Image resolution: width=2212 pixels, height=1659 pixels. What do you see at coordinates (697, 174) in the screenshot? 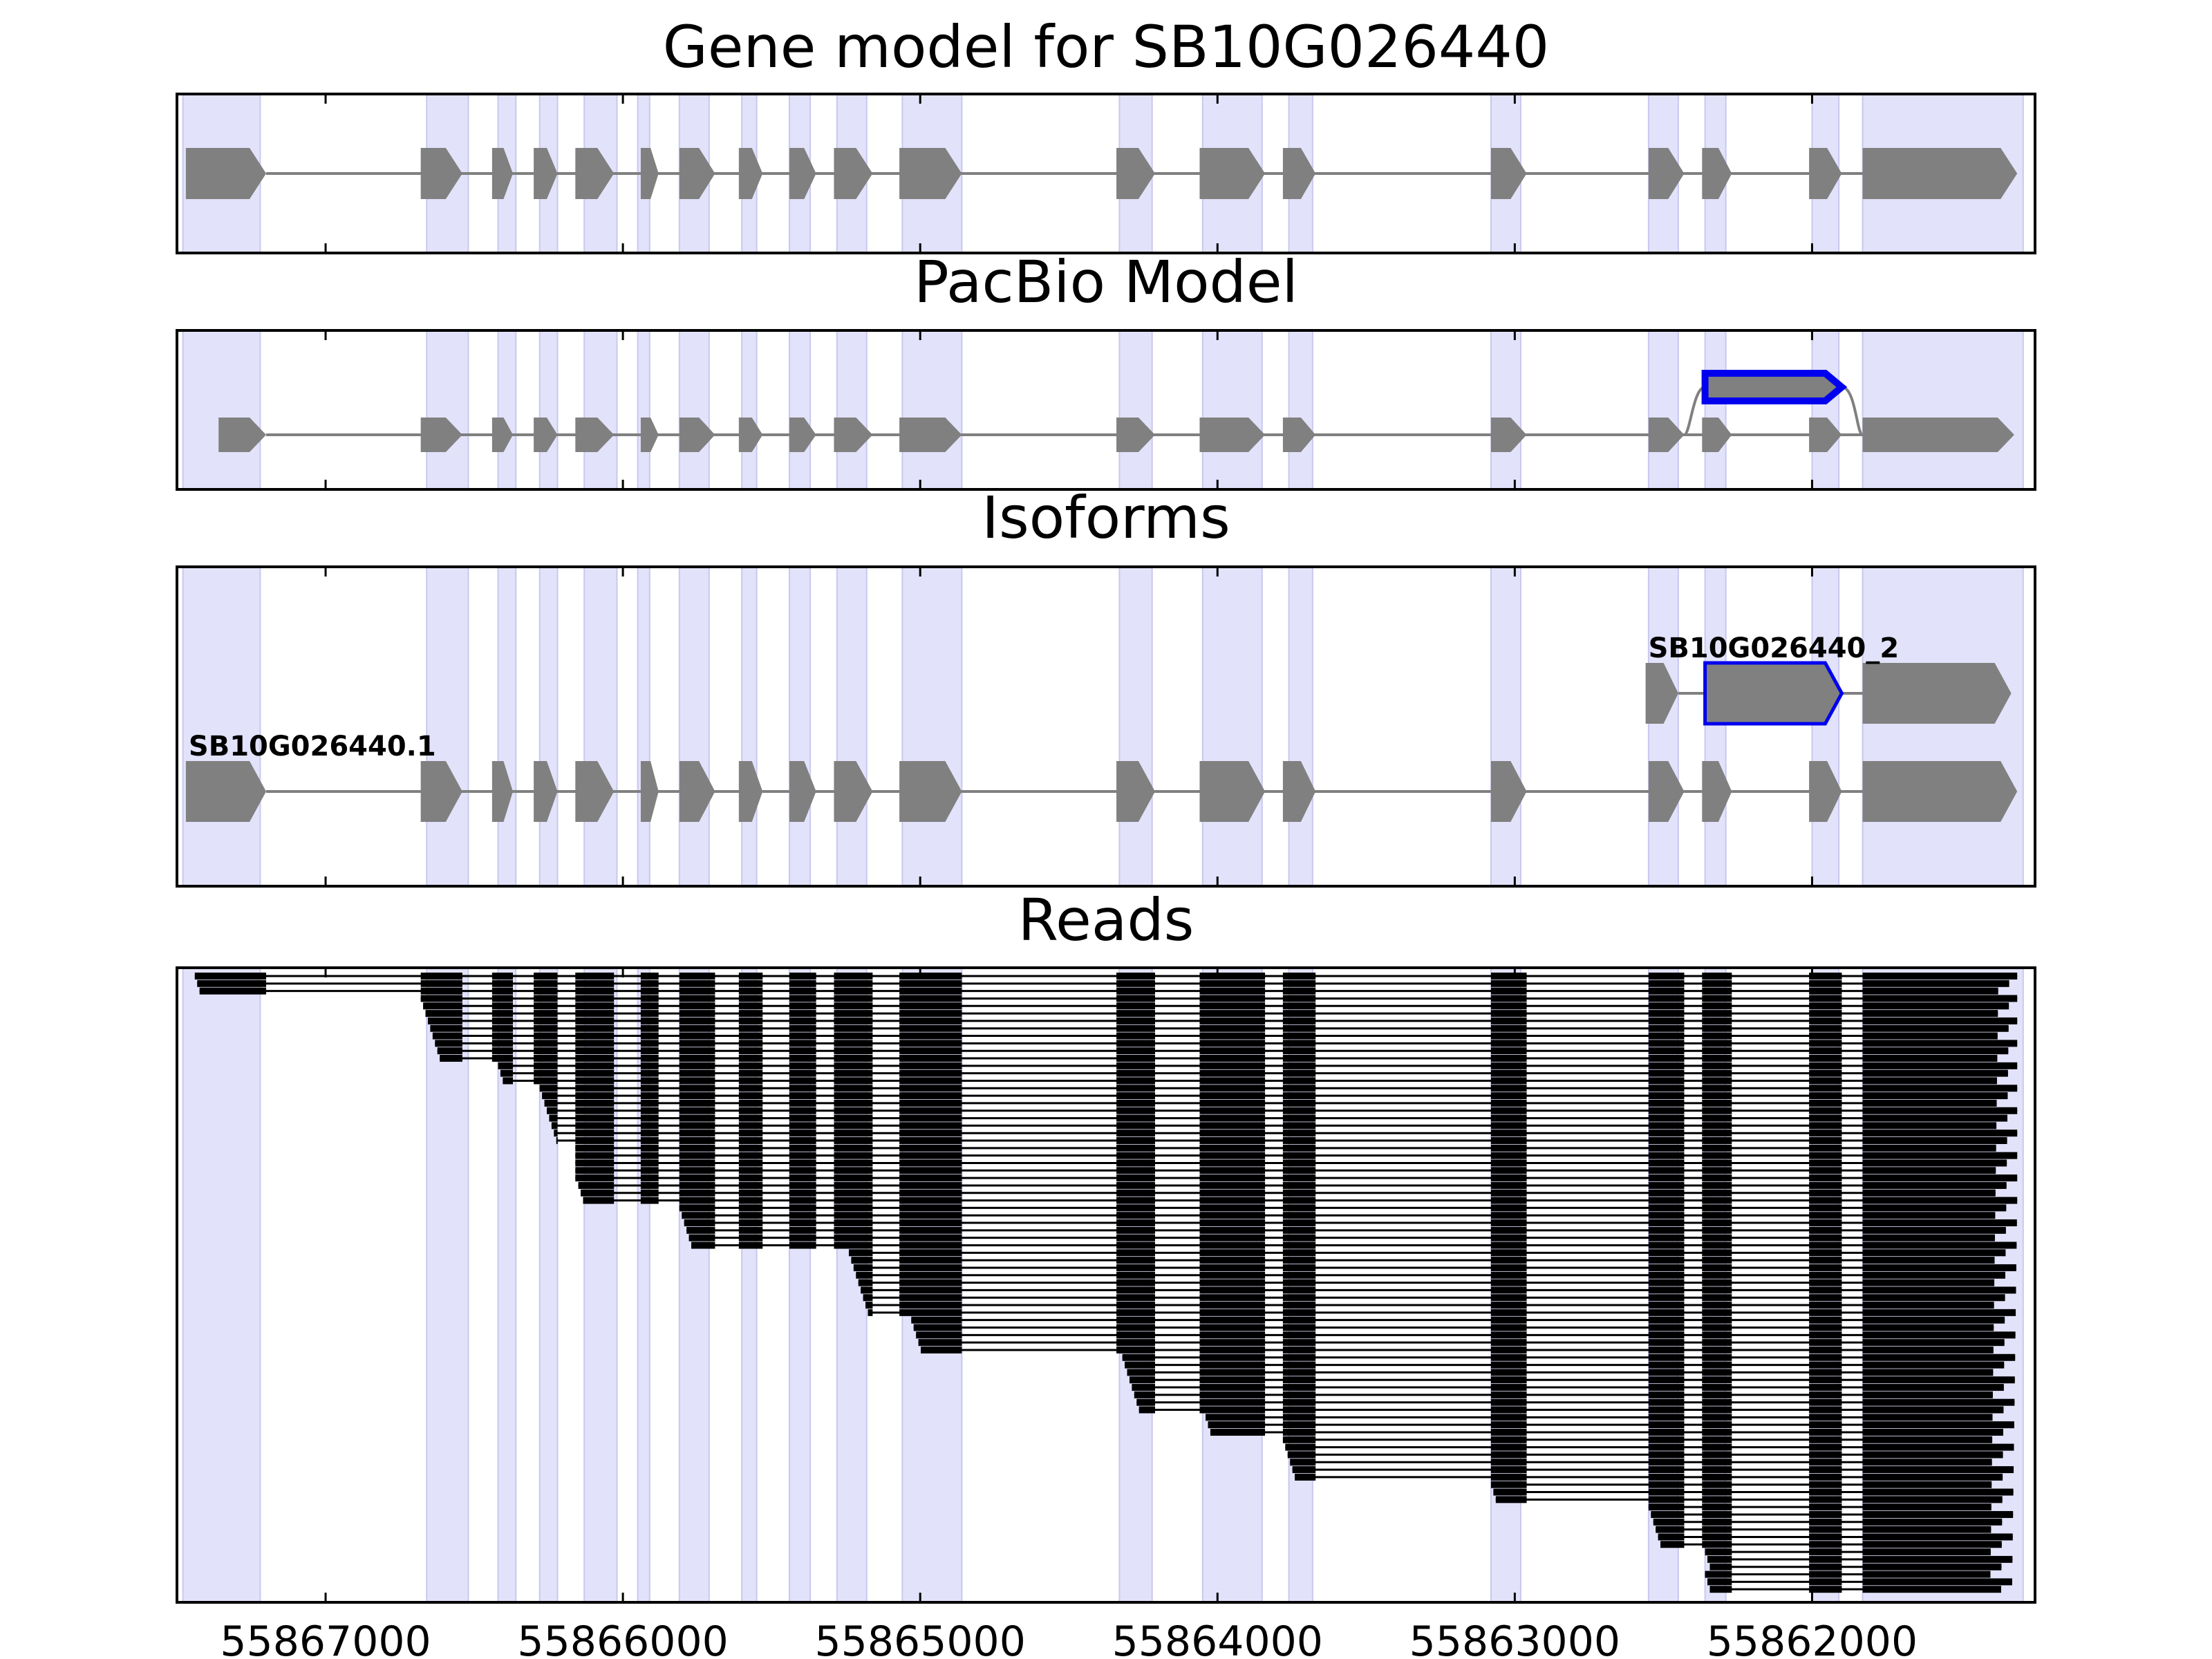
I see `gene-exon` at bounding box center [697, 174].